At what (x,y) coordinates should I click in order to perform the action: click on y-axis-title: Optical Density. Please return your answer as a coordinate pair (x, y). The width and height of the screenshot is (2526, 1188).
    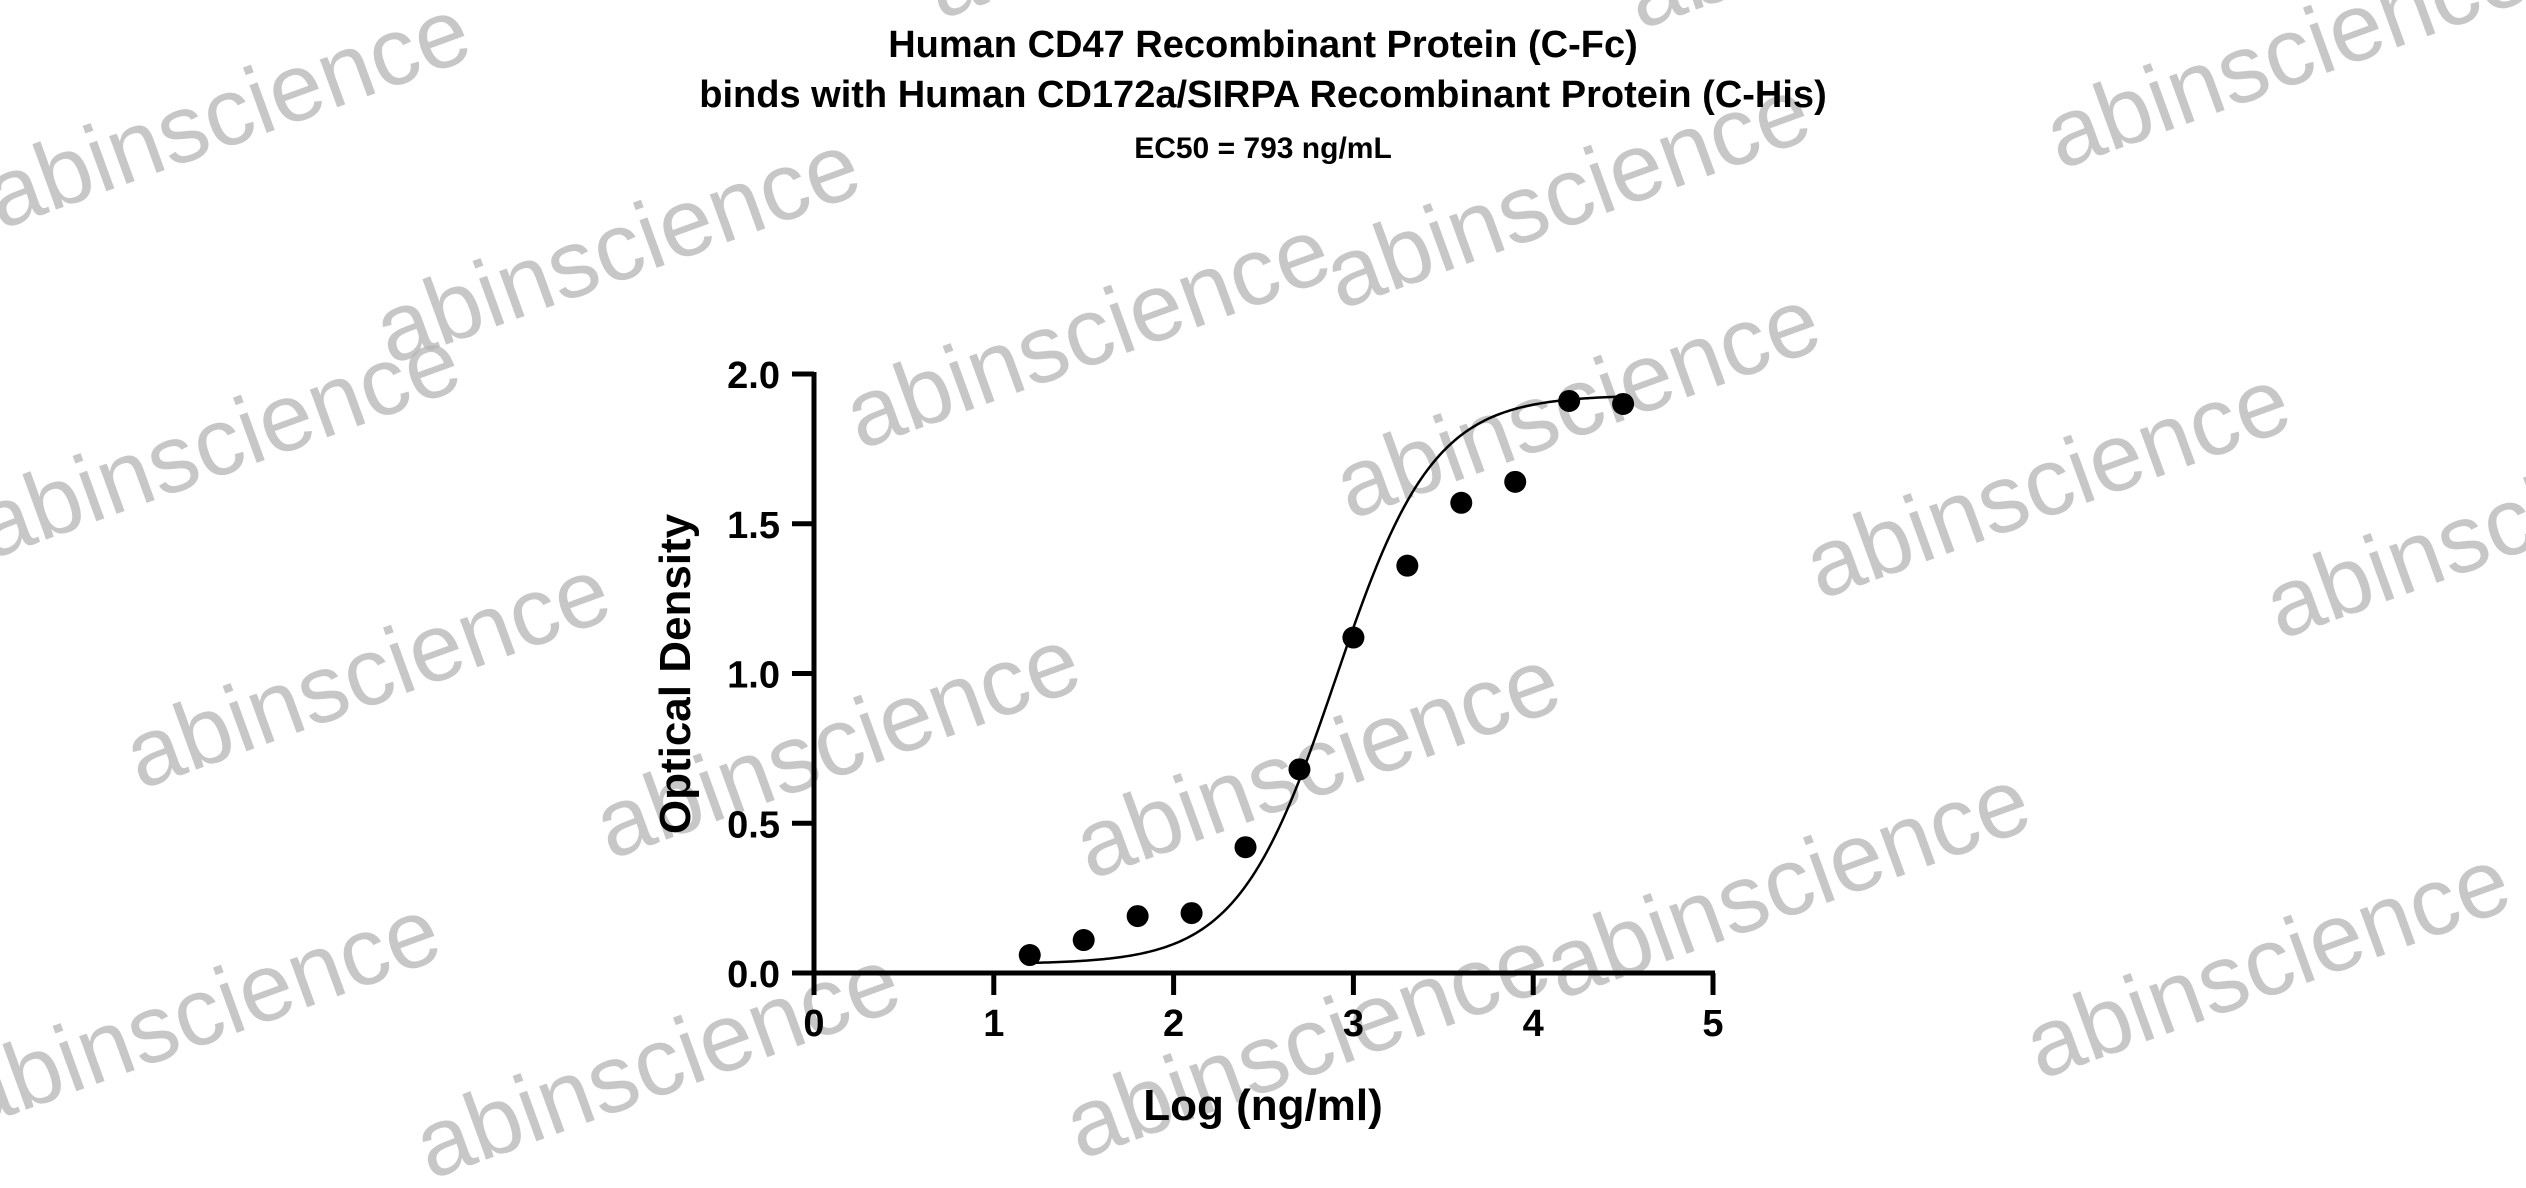
    Looking at the image, I should click on (675, 673).